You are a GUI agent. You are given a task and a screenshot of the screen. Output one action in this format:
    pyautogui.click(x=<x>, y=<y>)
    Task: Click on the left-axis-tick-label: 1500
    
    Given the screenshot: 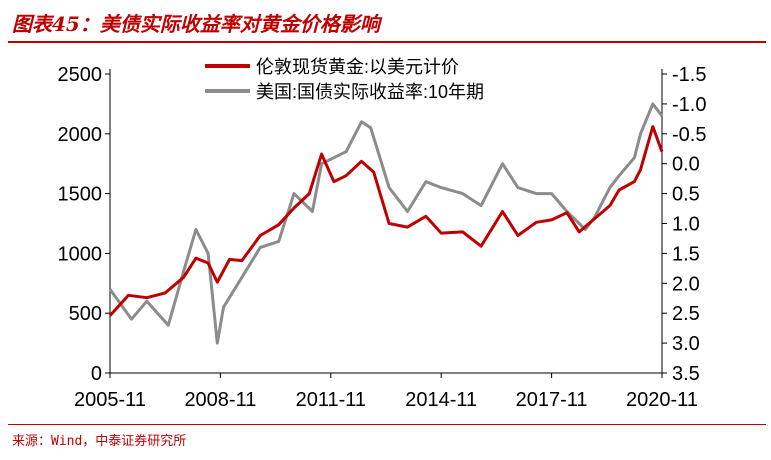 What is the action you would take?
    pyautogui.click(x=80, y=195)
    